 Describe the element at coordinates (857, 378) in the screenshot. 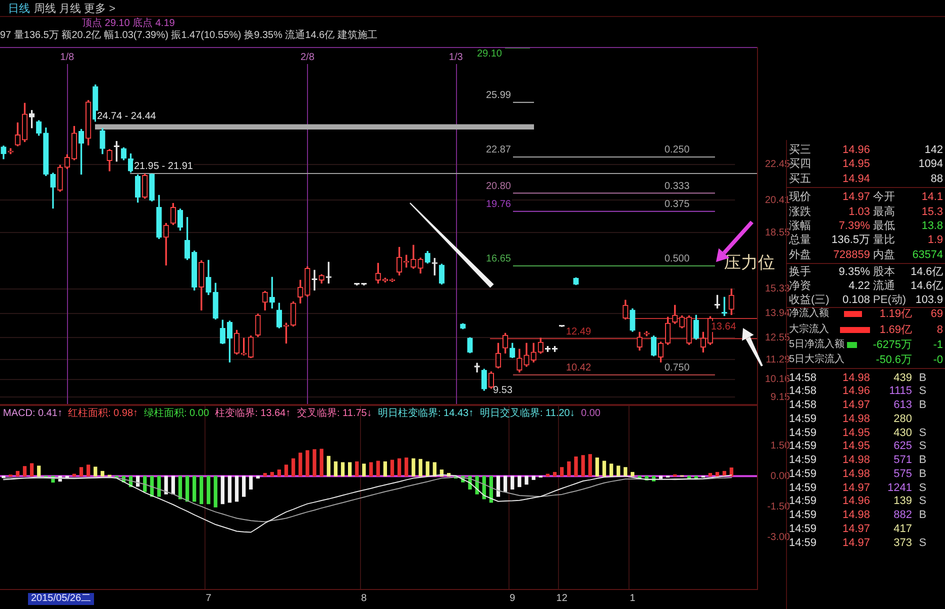

I see `text: 14:58 14.98 439 B` at that location.